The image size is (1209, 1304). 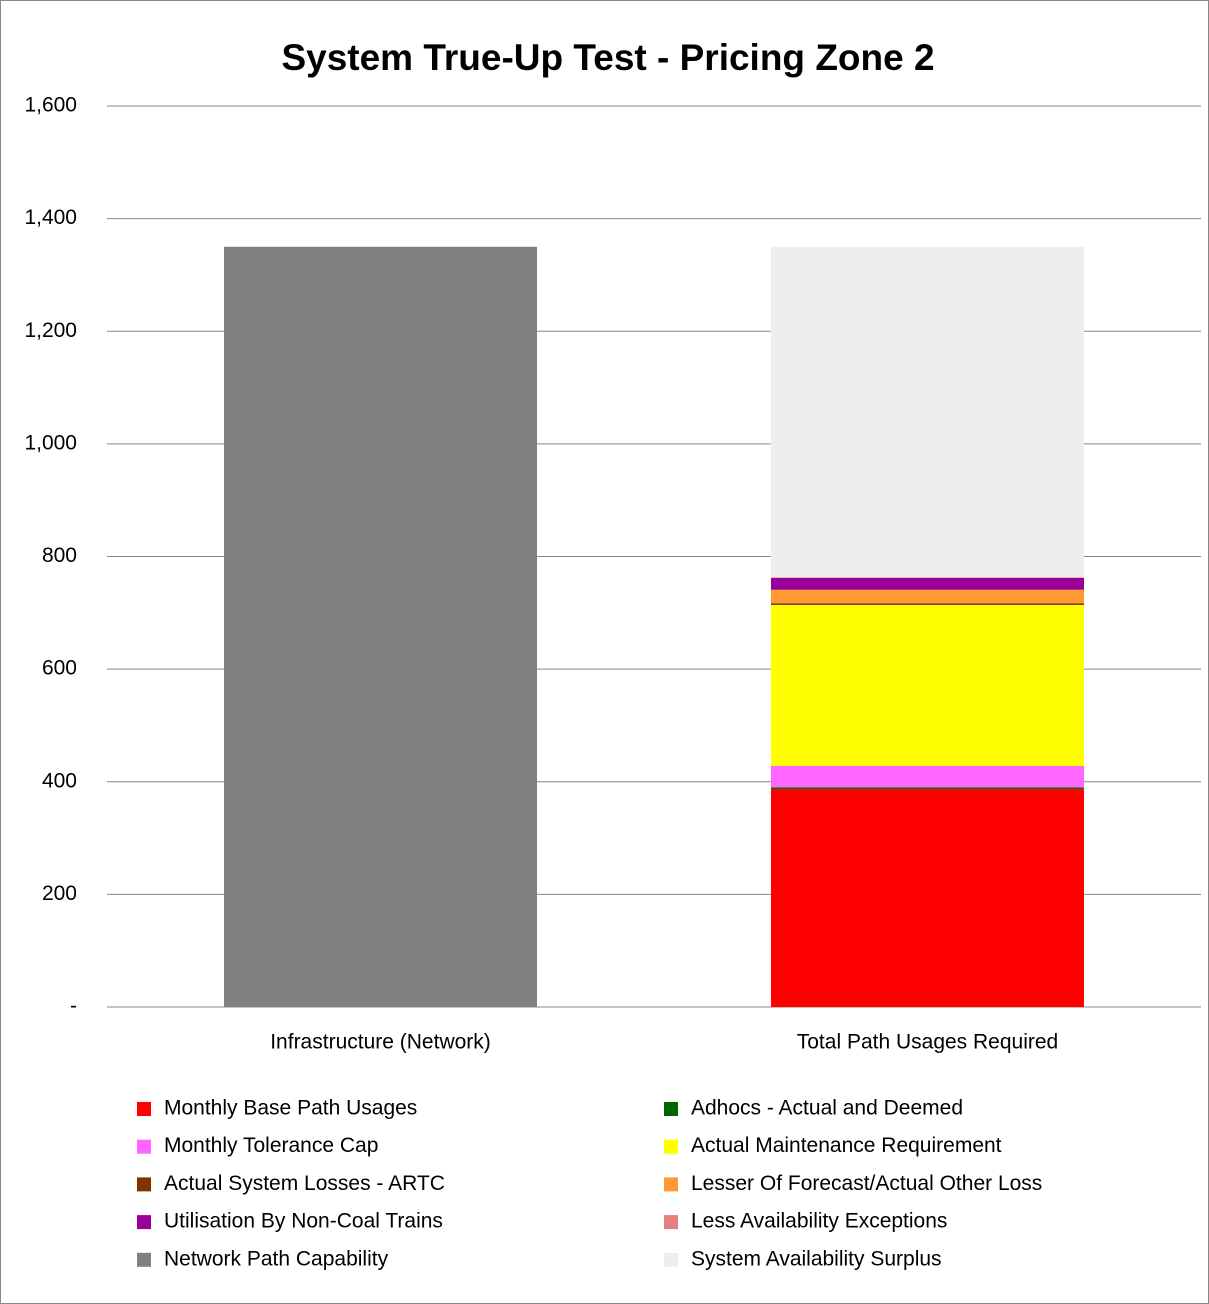 What do you see at coordinates (816, 1258) in the screenshot?
I see `legend-label: System Availability Surplus` at bounding box center [816, 1258].